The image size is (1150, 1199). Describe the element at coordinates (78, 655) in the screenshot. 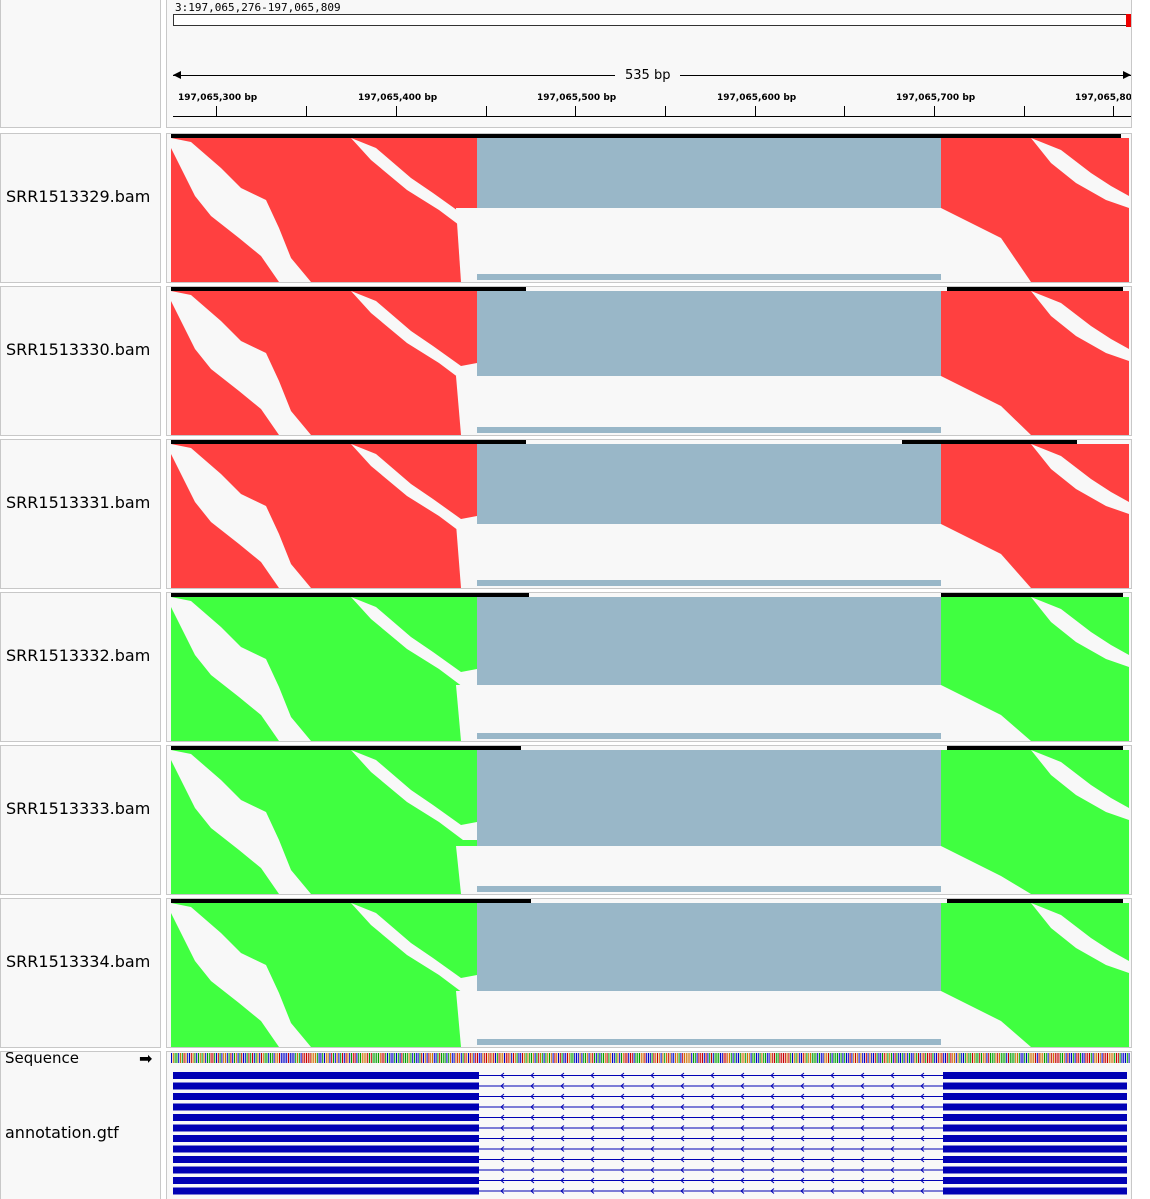

I see `track-name: SRR1513332.bam` at that location.